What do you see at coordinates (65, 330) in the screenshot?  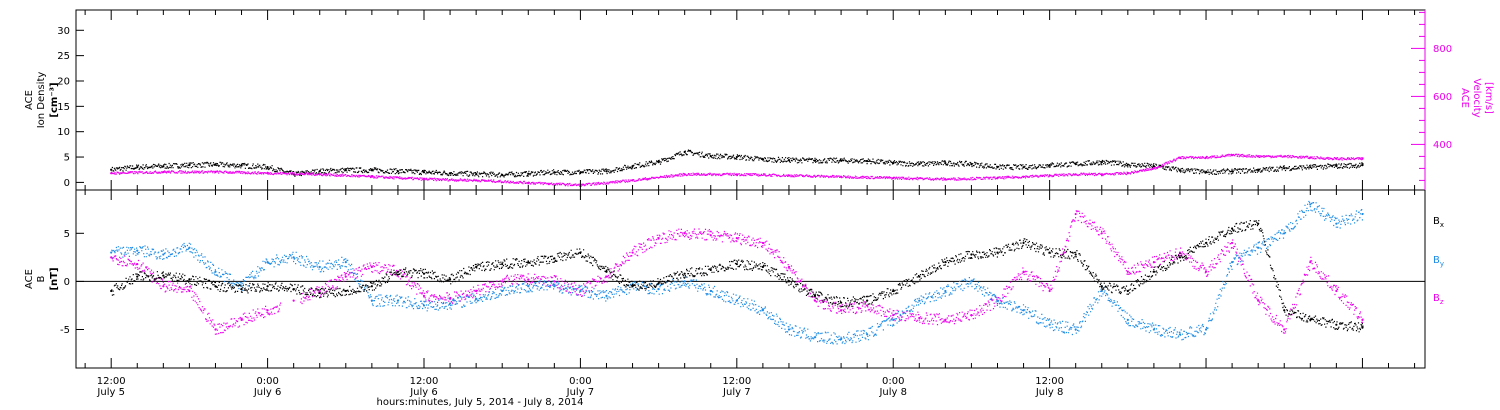 I see `bot-ytick-label-0: -5` at bounding box center [65, 330].